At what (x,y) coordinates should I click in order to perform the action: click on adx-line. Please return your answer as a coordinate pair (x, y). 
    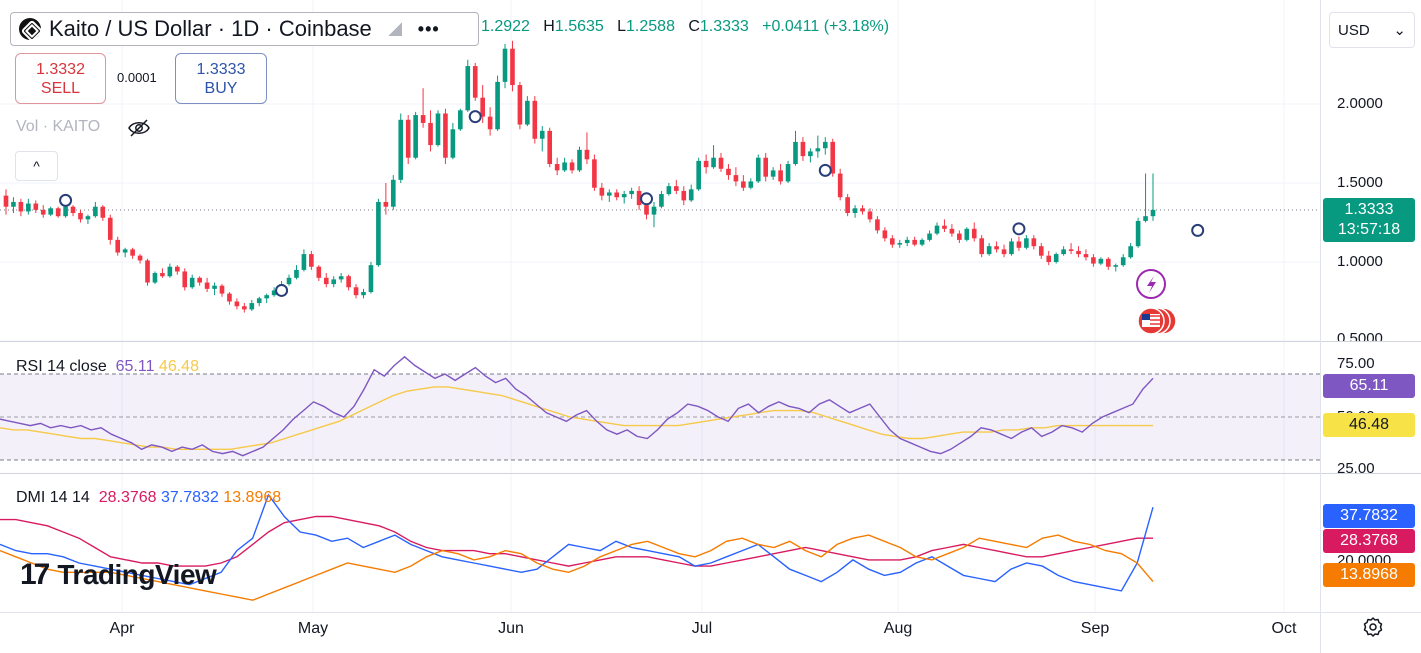
    Looking at the image, I should click on (576, 541).